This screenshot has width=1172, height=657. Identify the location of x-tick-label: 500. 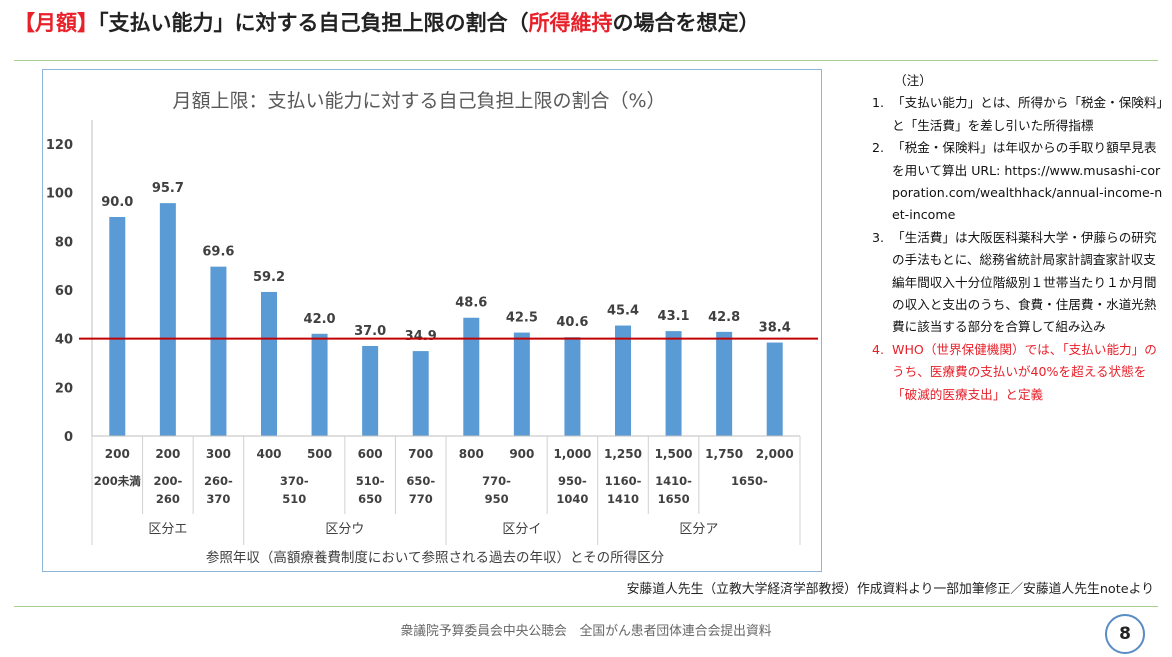
(319, 454).